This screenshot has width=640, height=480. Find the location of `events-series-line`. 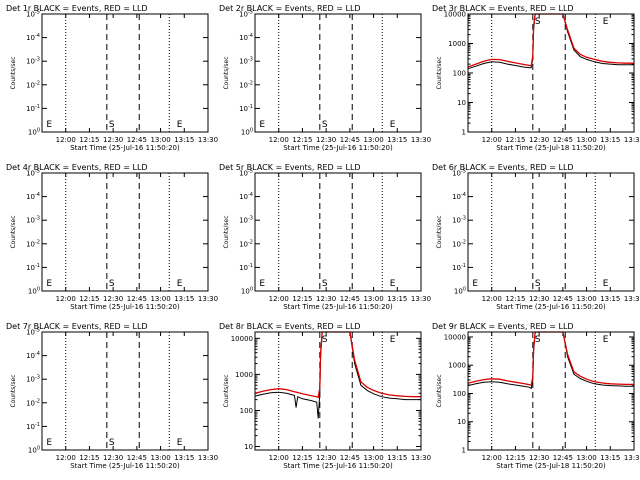

events-series-line is located at coordinates (337, 375).